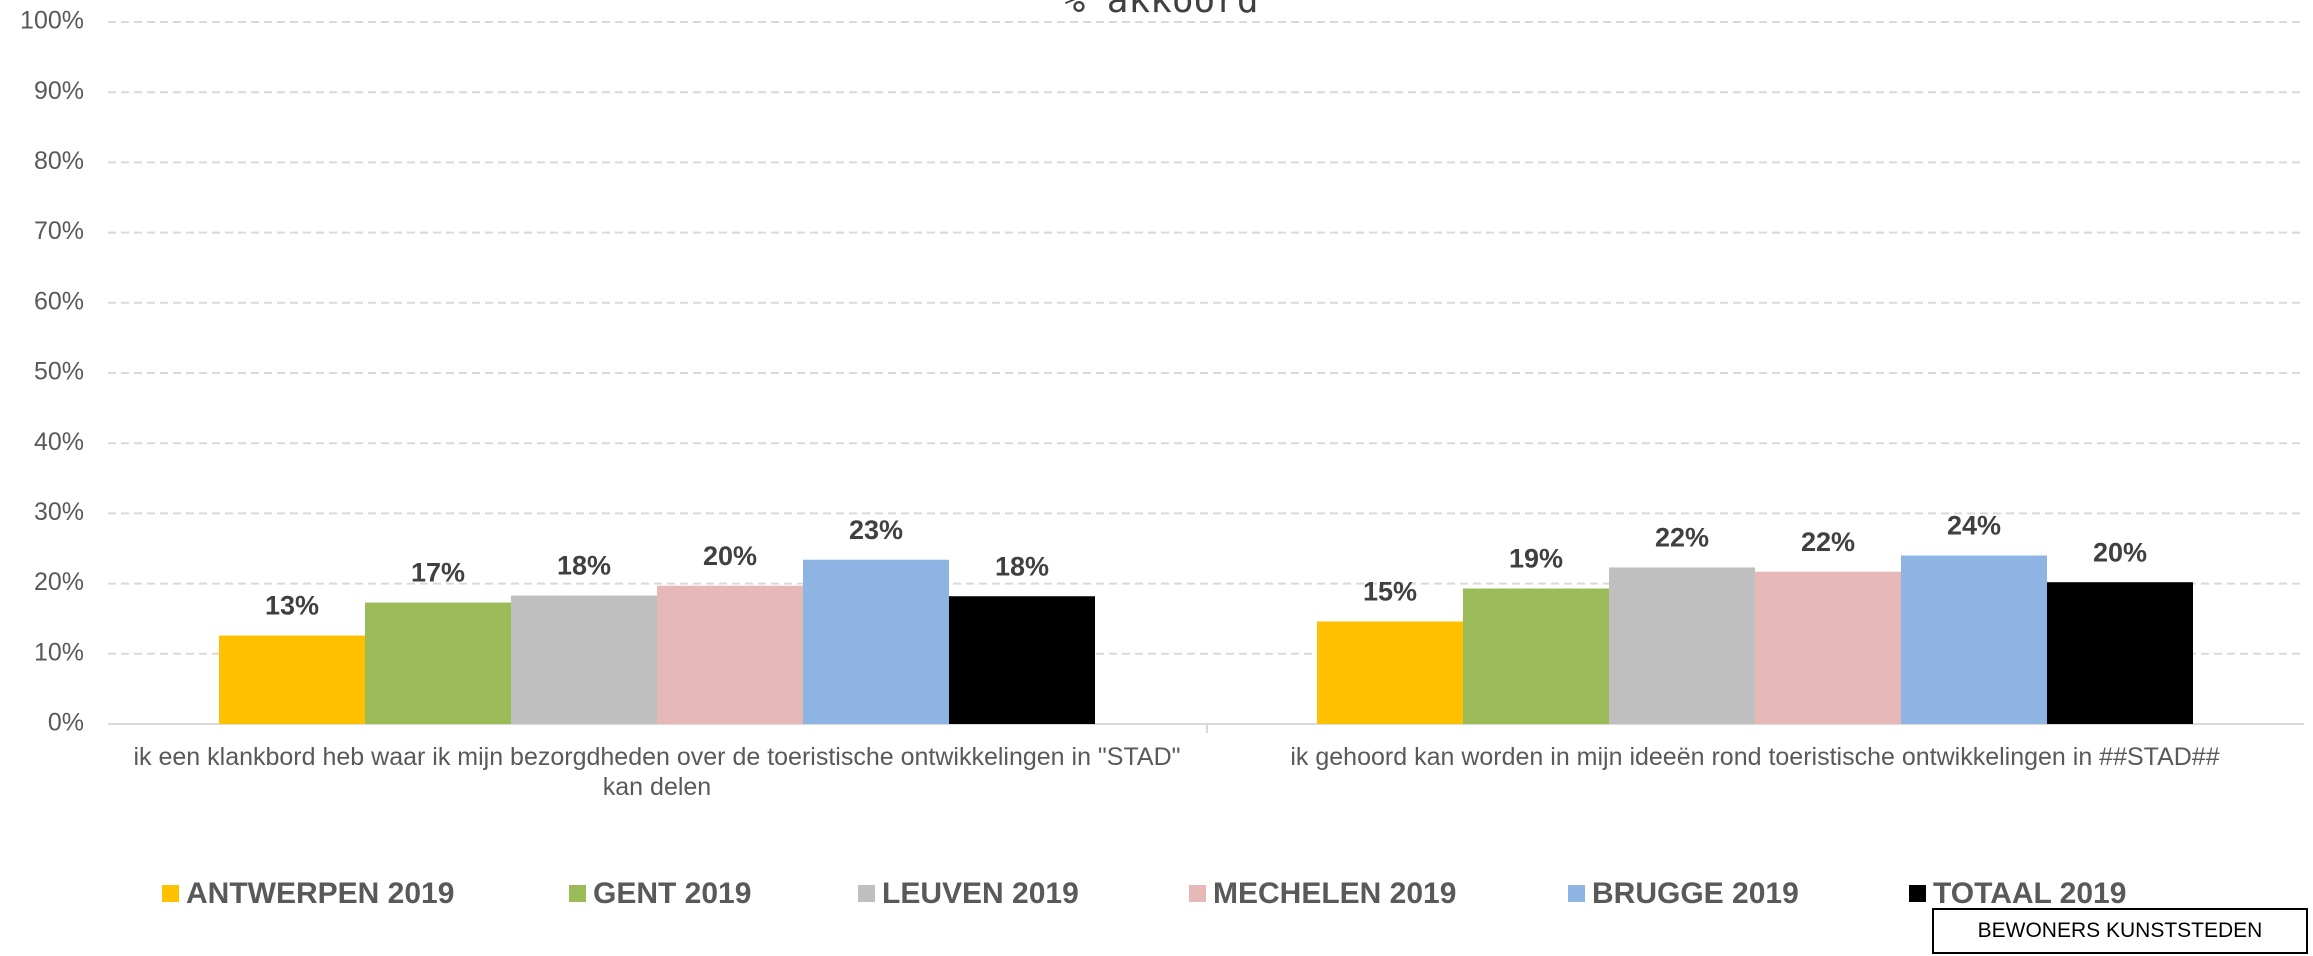  Describe the element at coordinates (292, 606) in the screenshot. I see `data-label: 13%` at that location.